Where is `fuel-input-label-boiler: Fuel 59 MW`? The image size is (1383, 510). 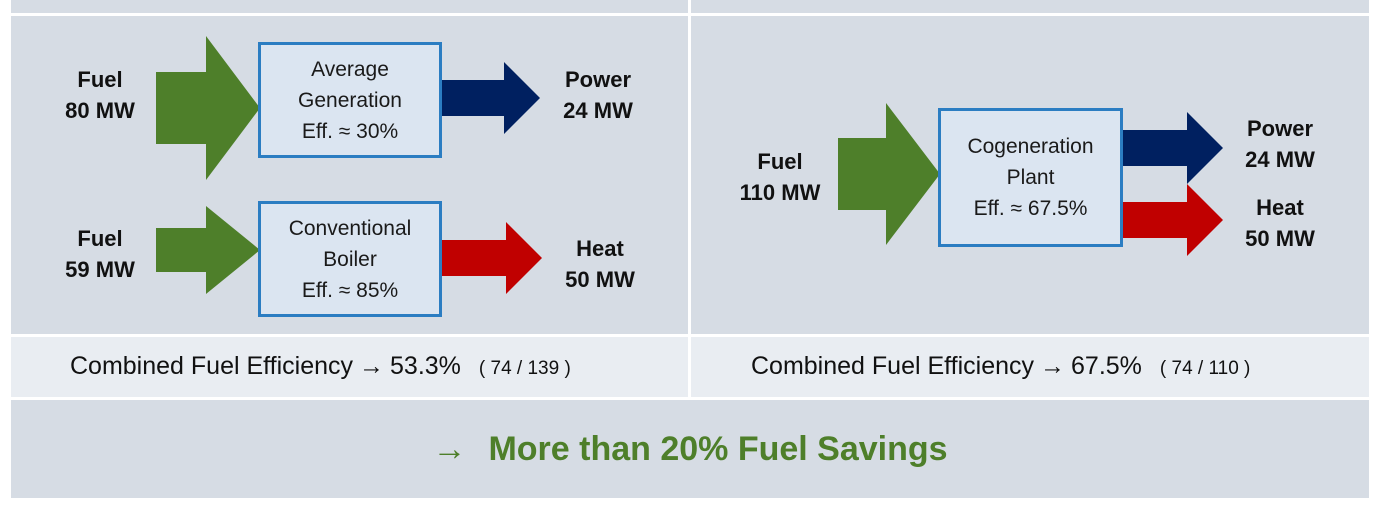 fuel-input-label-boiler: Fuel 59 MW is located at coordinates (100, 254).